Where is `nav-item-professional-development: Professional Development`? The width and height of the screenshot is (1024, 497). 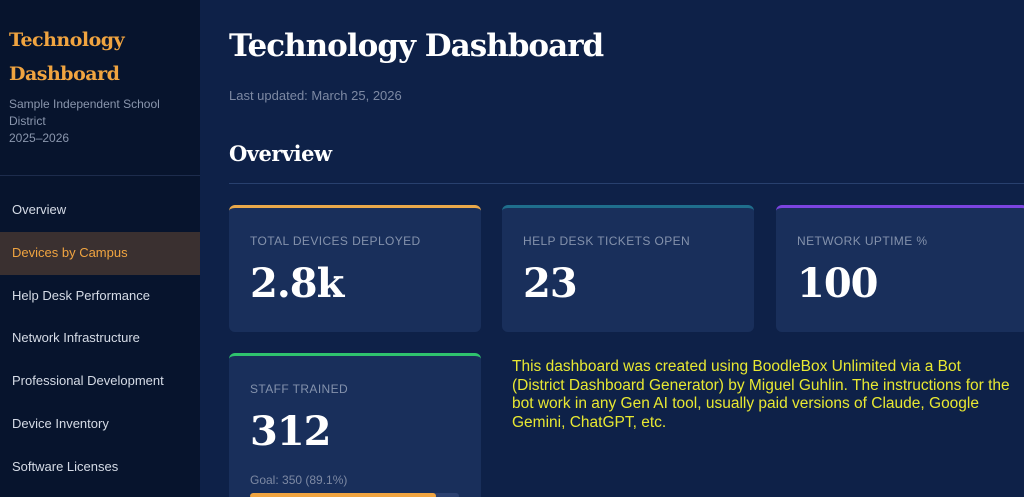
nav-item-professional-development: Professional Development is located at coordinates (88, 381).